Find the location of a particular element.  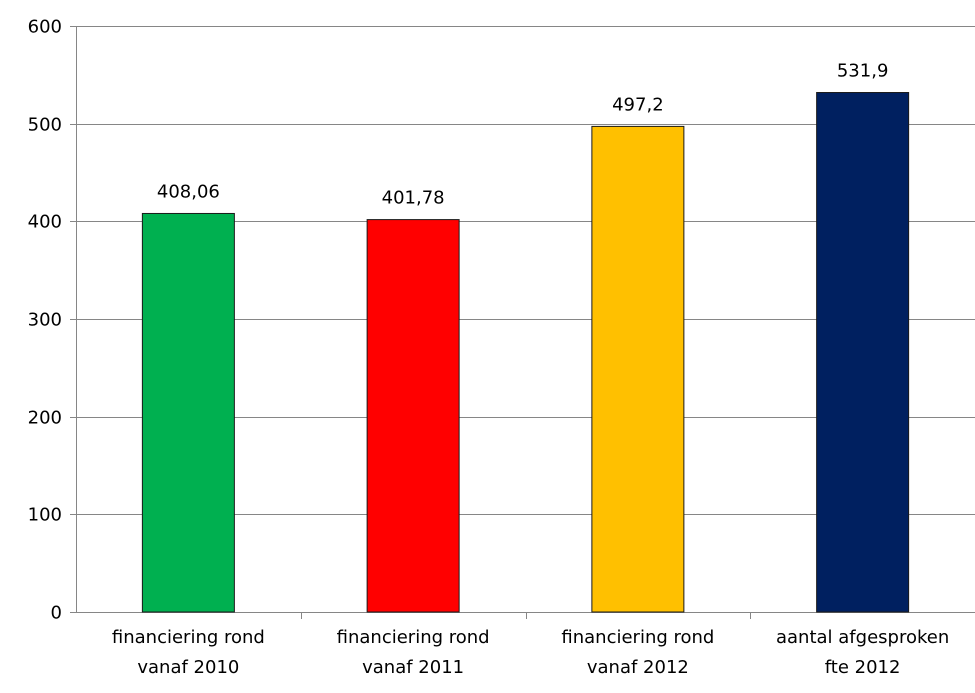

y-tick-label: 100 is located at coordinates (45, 515).